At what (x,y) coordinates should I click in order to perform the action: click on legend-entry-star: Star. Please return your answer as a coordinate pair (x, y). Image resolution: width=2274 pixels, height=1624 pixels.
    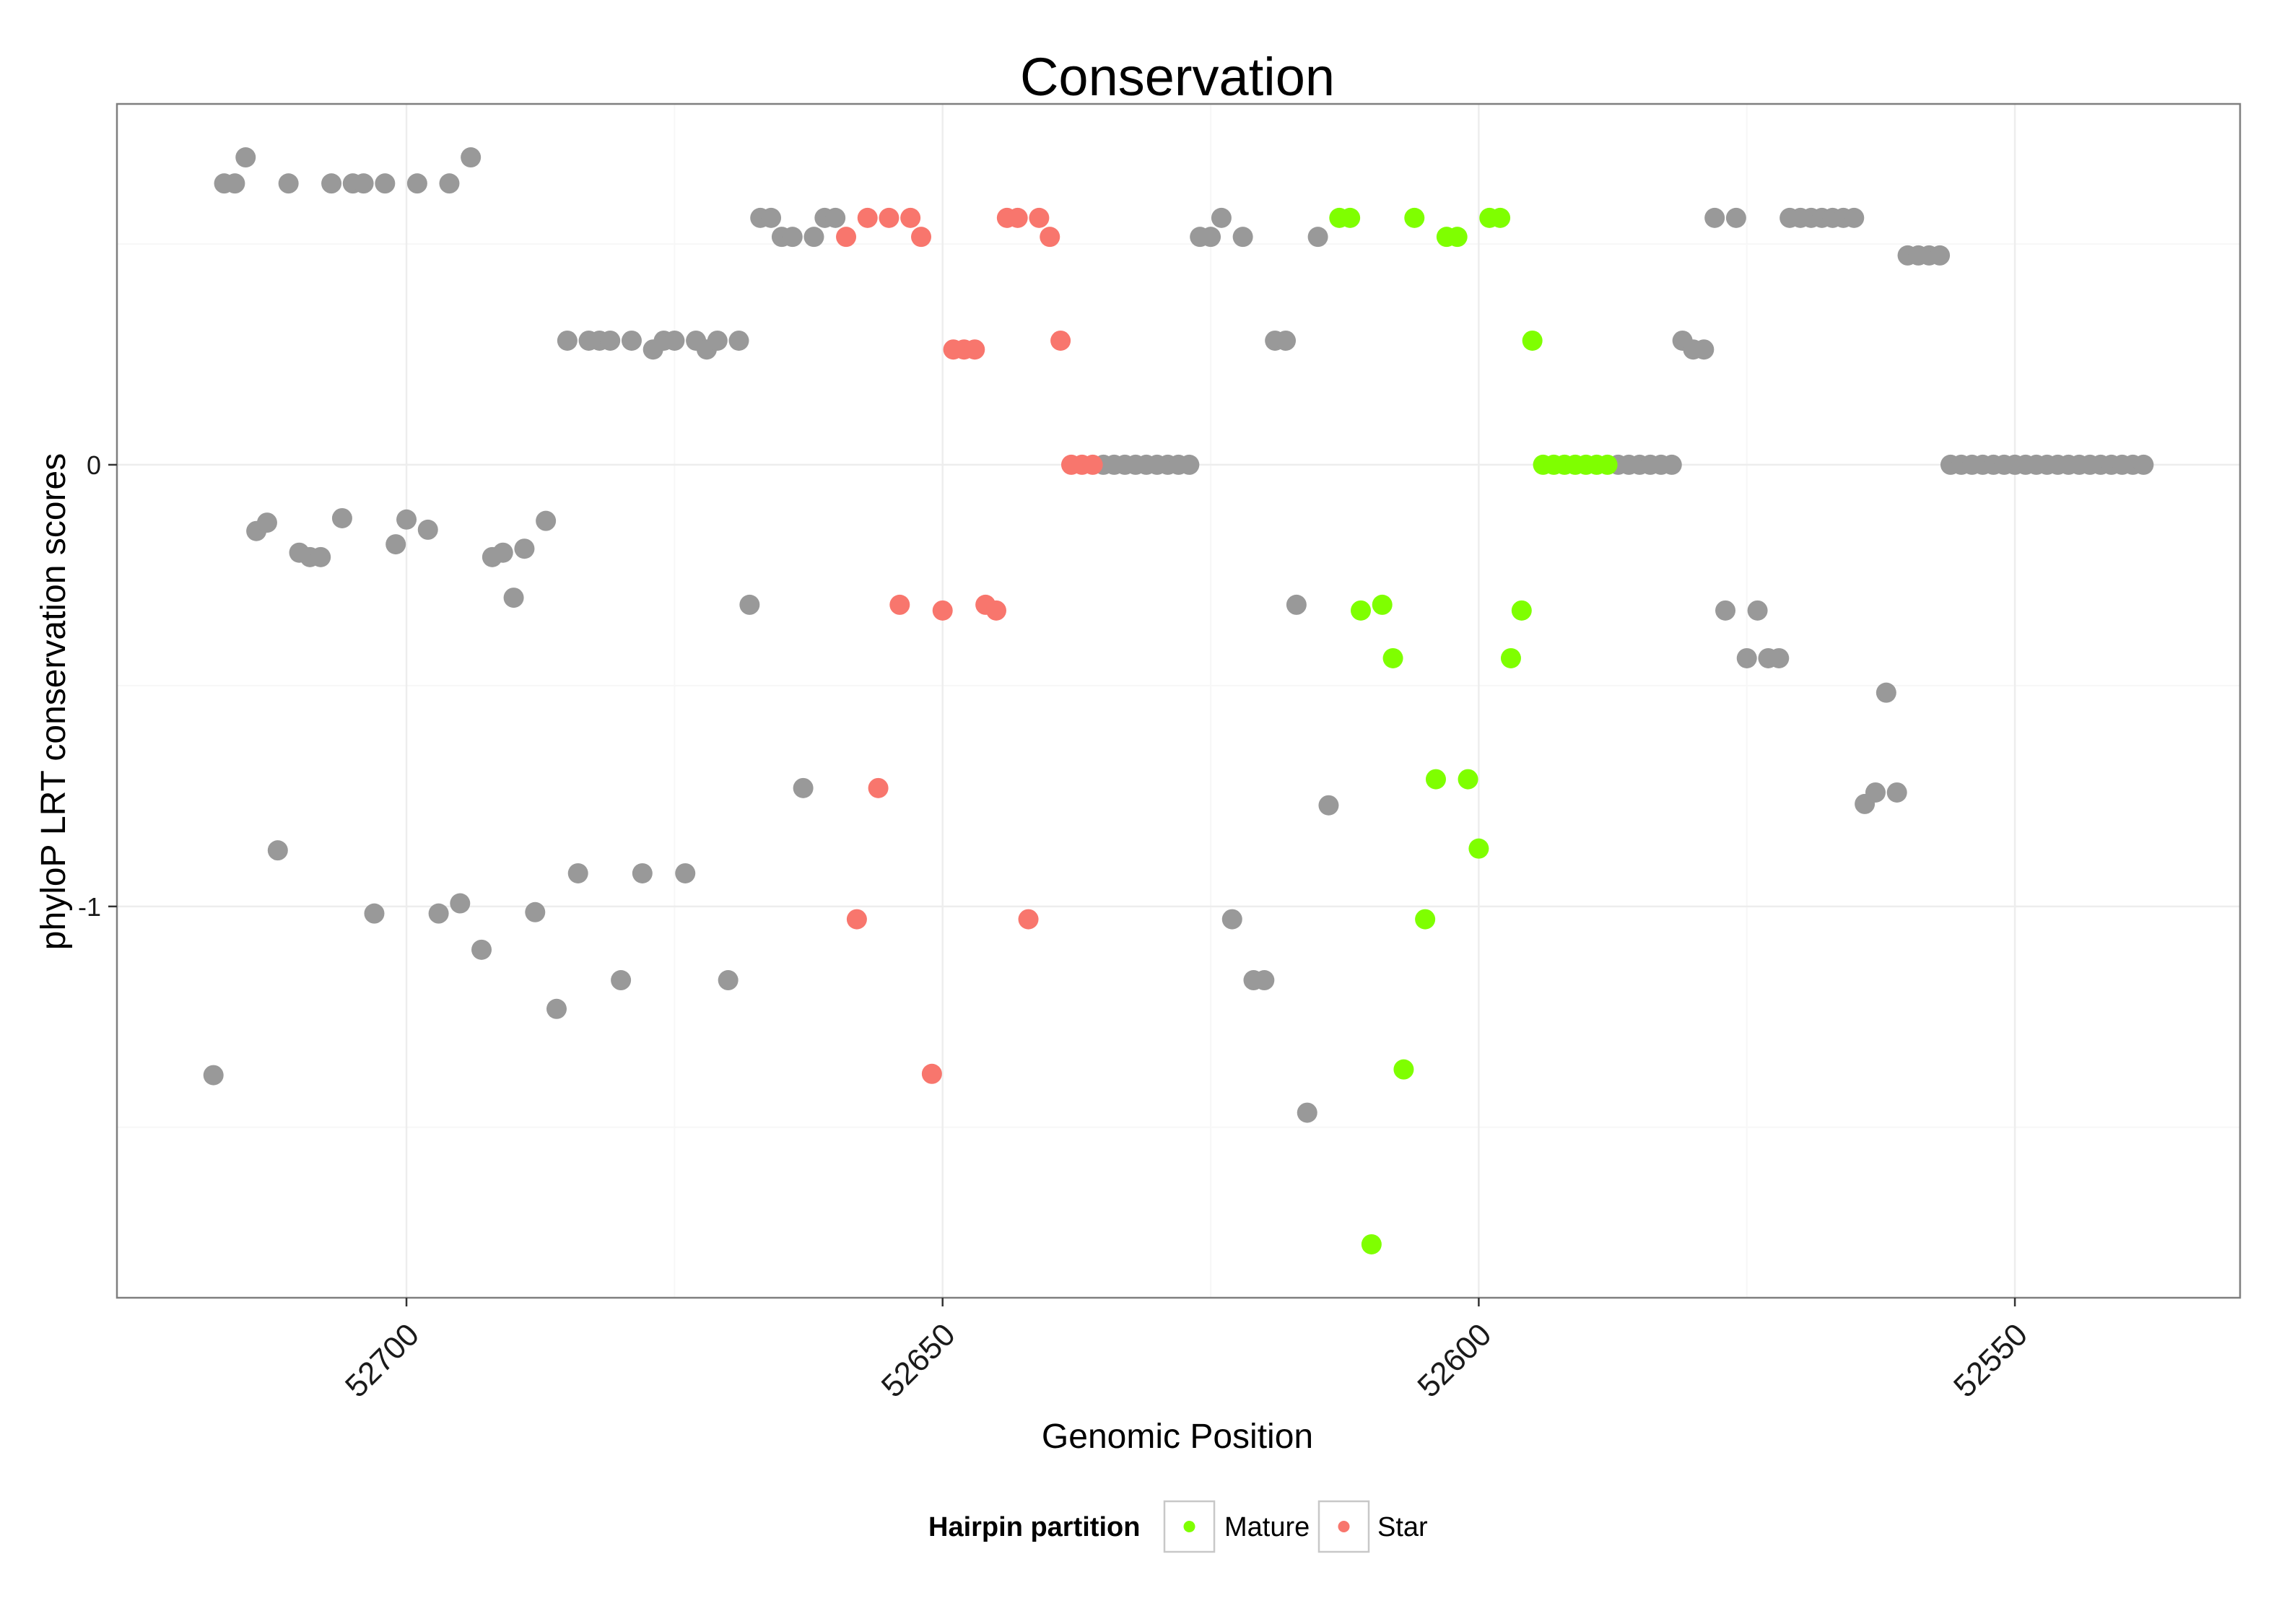
    Looking at the image, I should click on (1373, 1526).